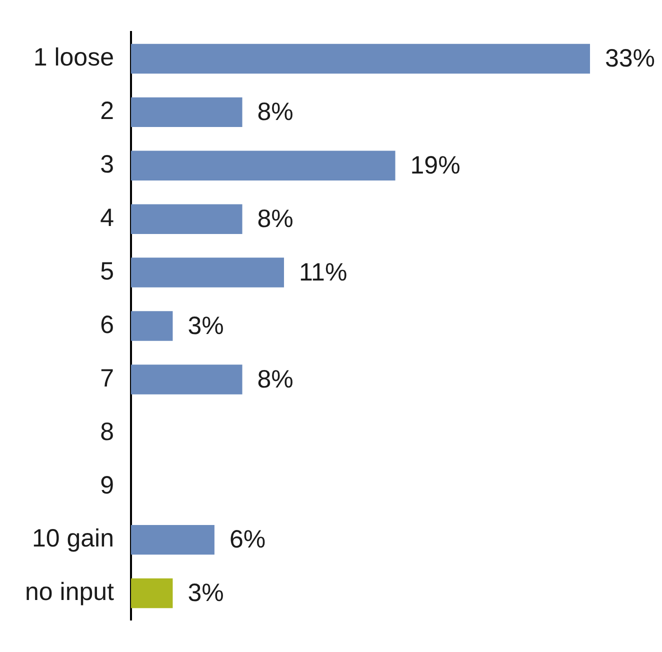 The height and width of the screenshot is (652, 662). I want to click on y-tick-label: no input, so click(69, 592).